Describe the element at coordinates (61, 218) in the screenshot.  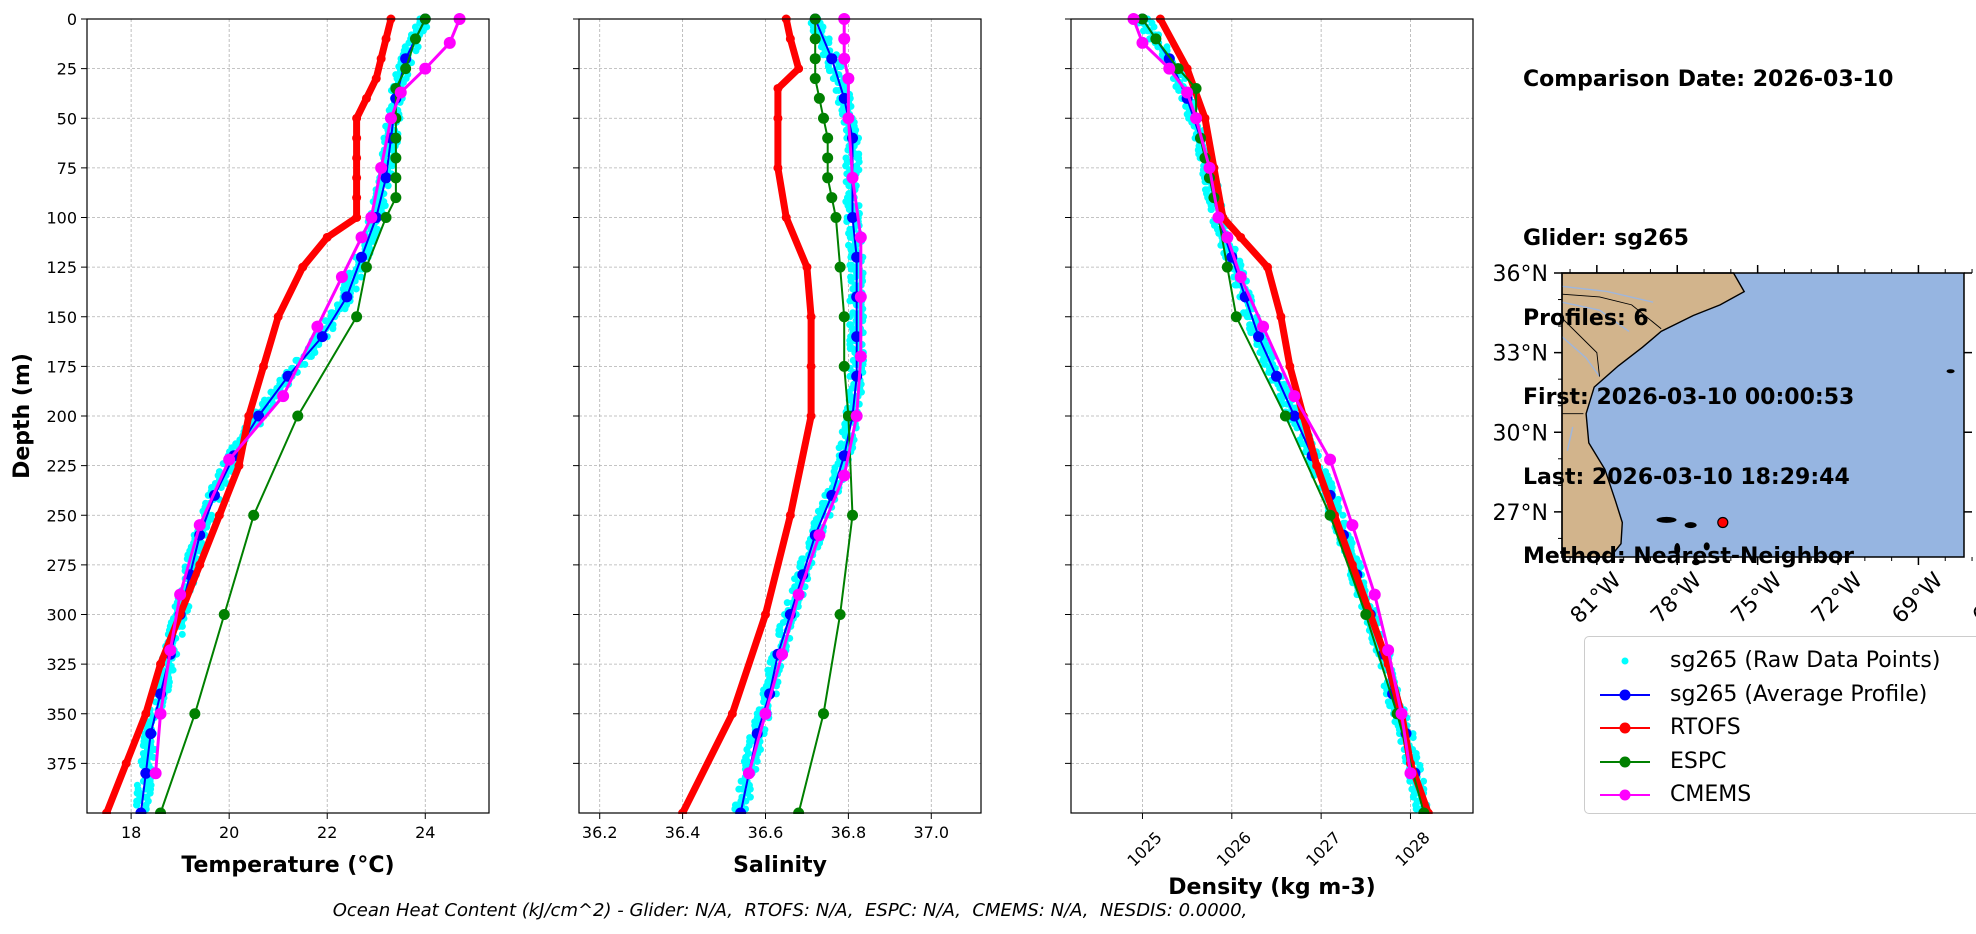
I see `y-tick-label: 100` at that location.